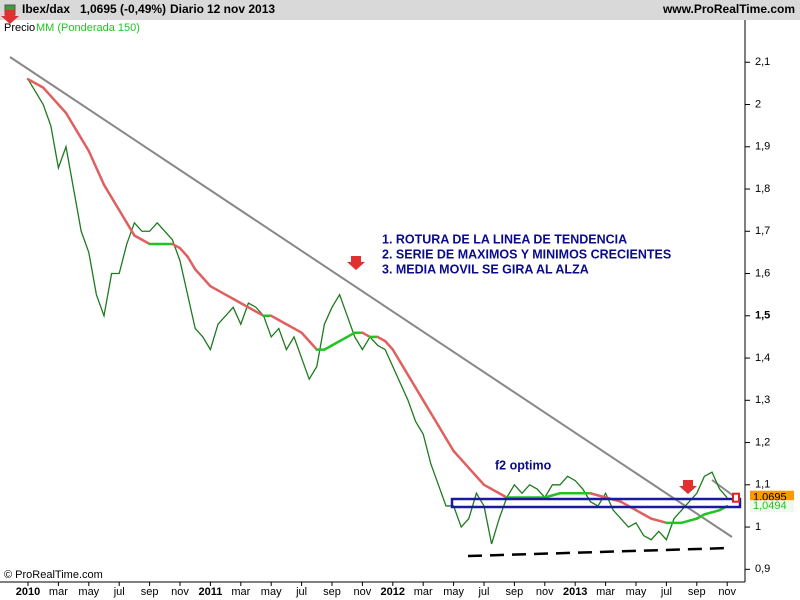  I want to click on y-tick-label: 1,5, so click(762, 316).